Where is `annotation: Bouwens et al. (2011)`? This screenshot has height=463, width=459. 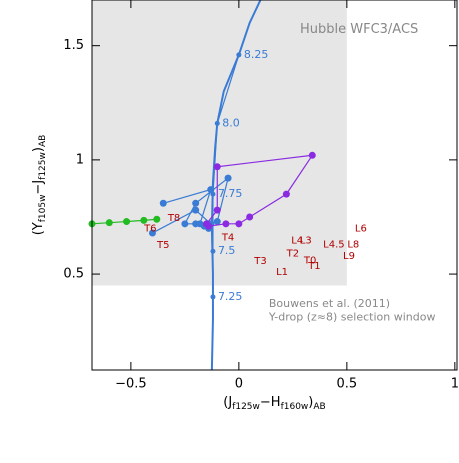
annotation: Bouwens et al. (2011) is located at coordinates (329, 303).